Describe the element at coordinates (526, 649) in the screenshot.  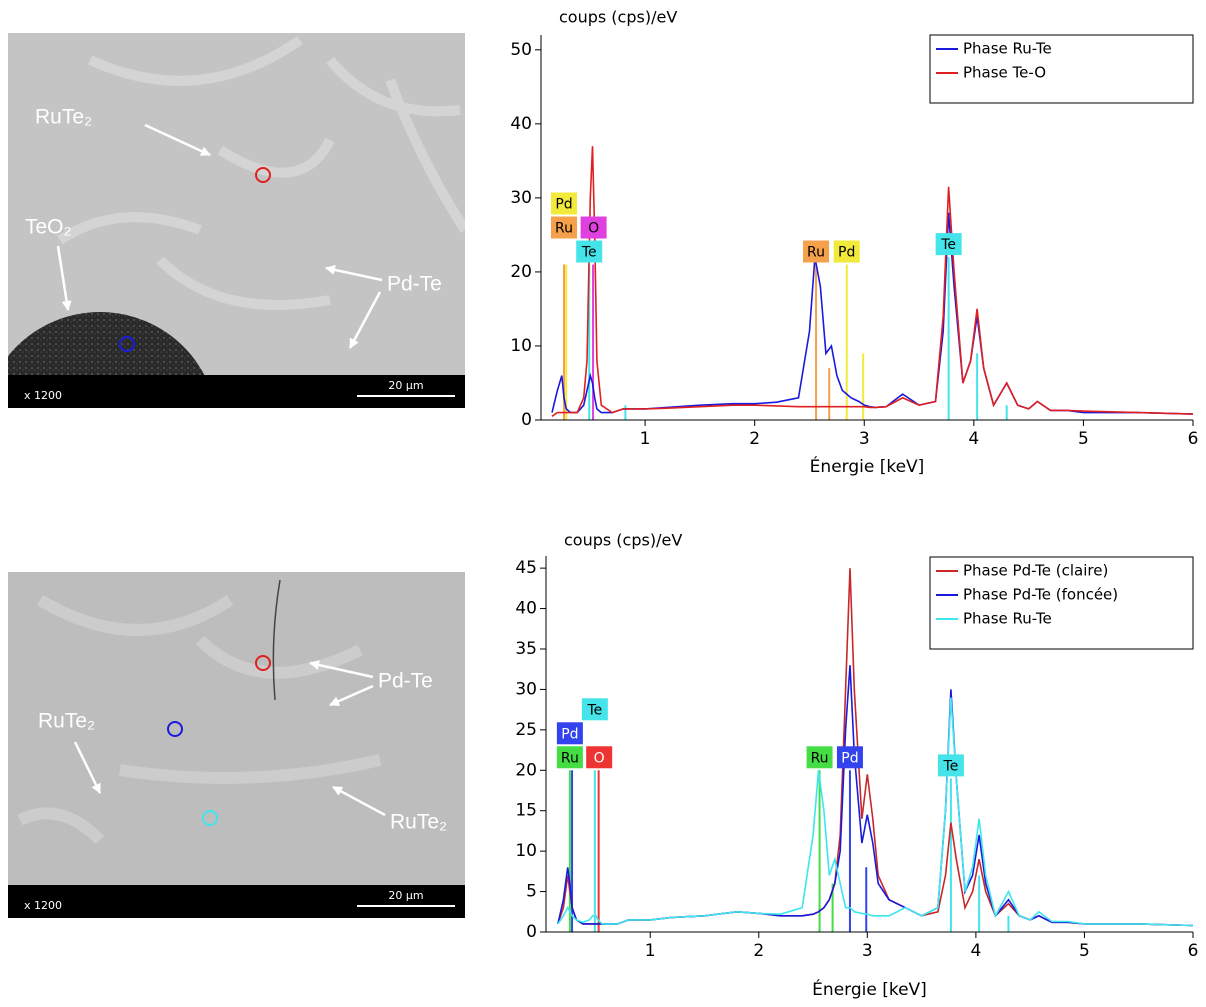
I see `y-tick-label: 35` at that location.